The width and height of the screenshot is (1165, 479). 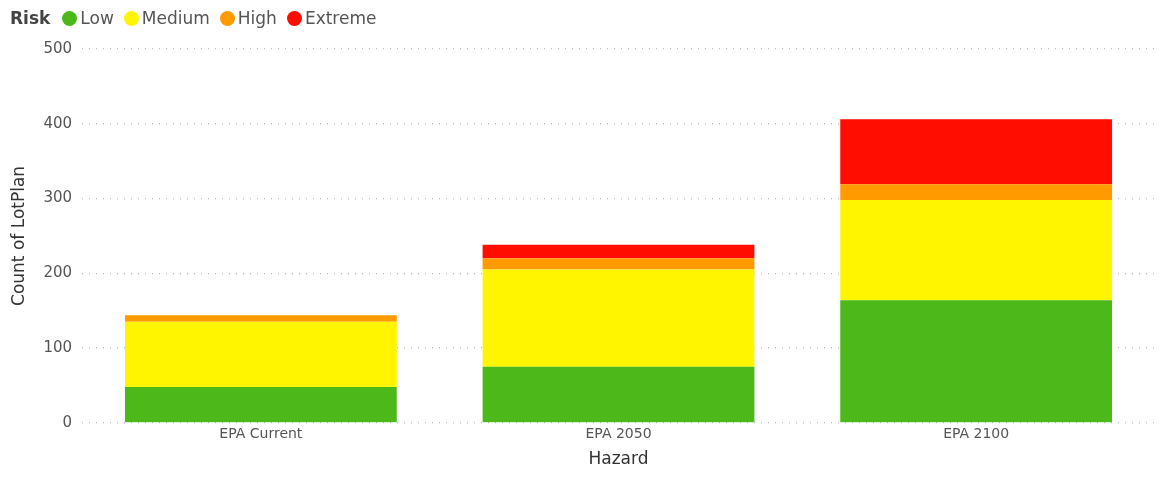 What do you see at coordinates (976, 432) in the screenshot?
I see `x-tick-label: EPA 2100` at bounding box center [976, 432].